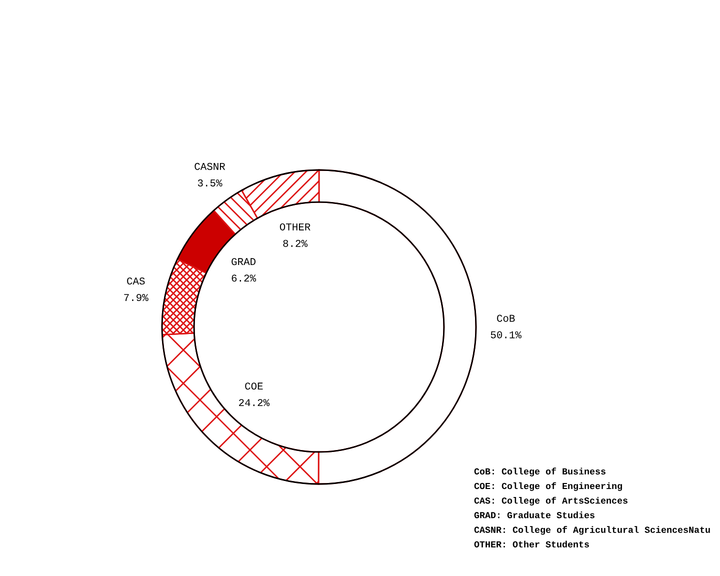  What do you see at coordinates (244, 262) in the screenshot?
I see `slice-label: GRAD` at bounding box center [244, 262].